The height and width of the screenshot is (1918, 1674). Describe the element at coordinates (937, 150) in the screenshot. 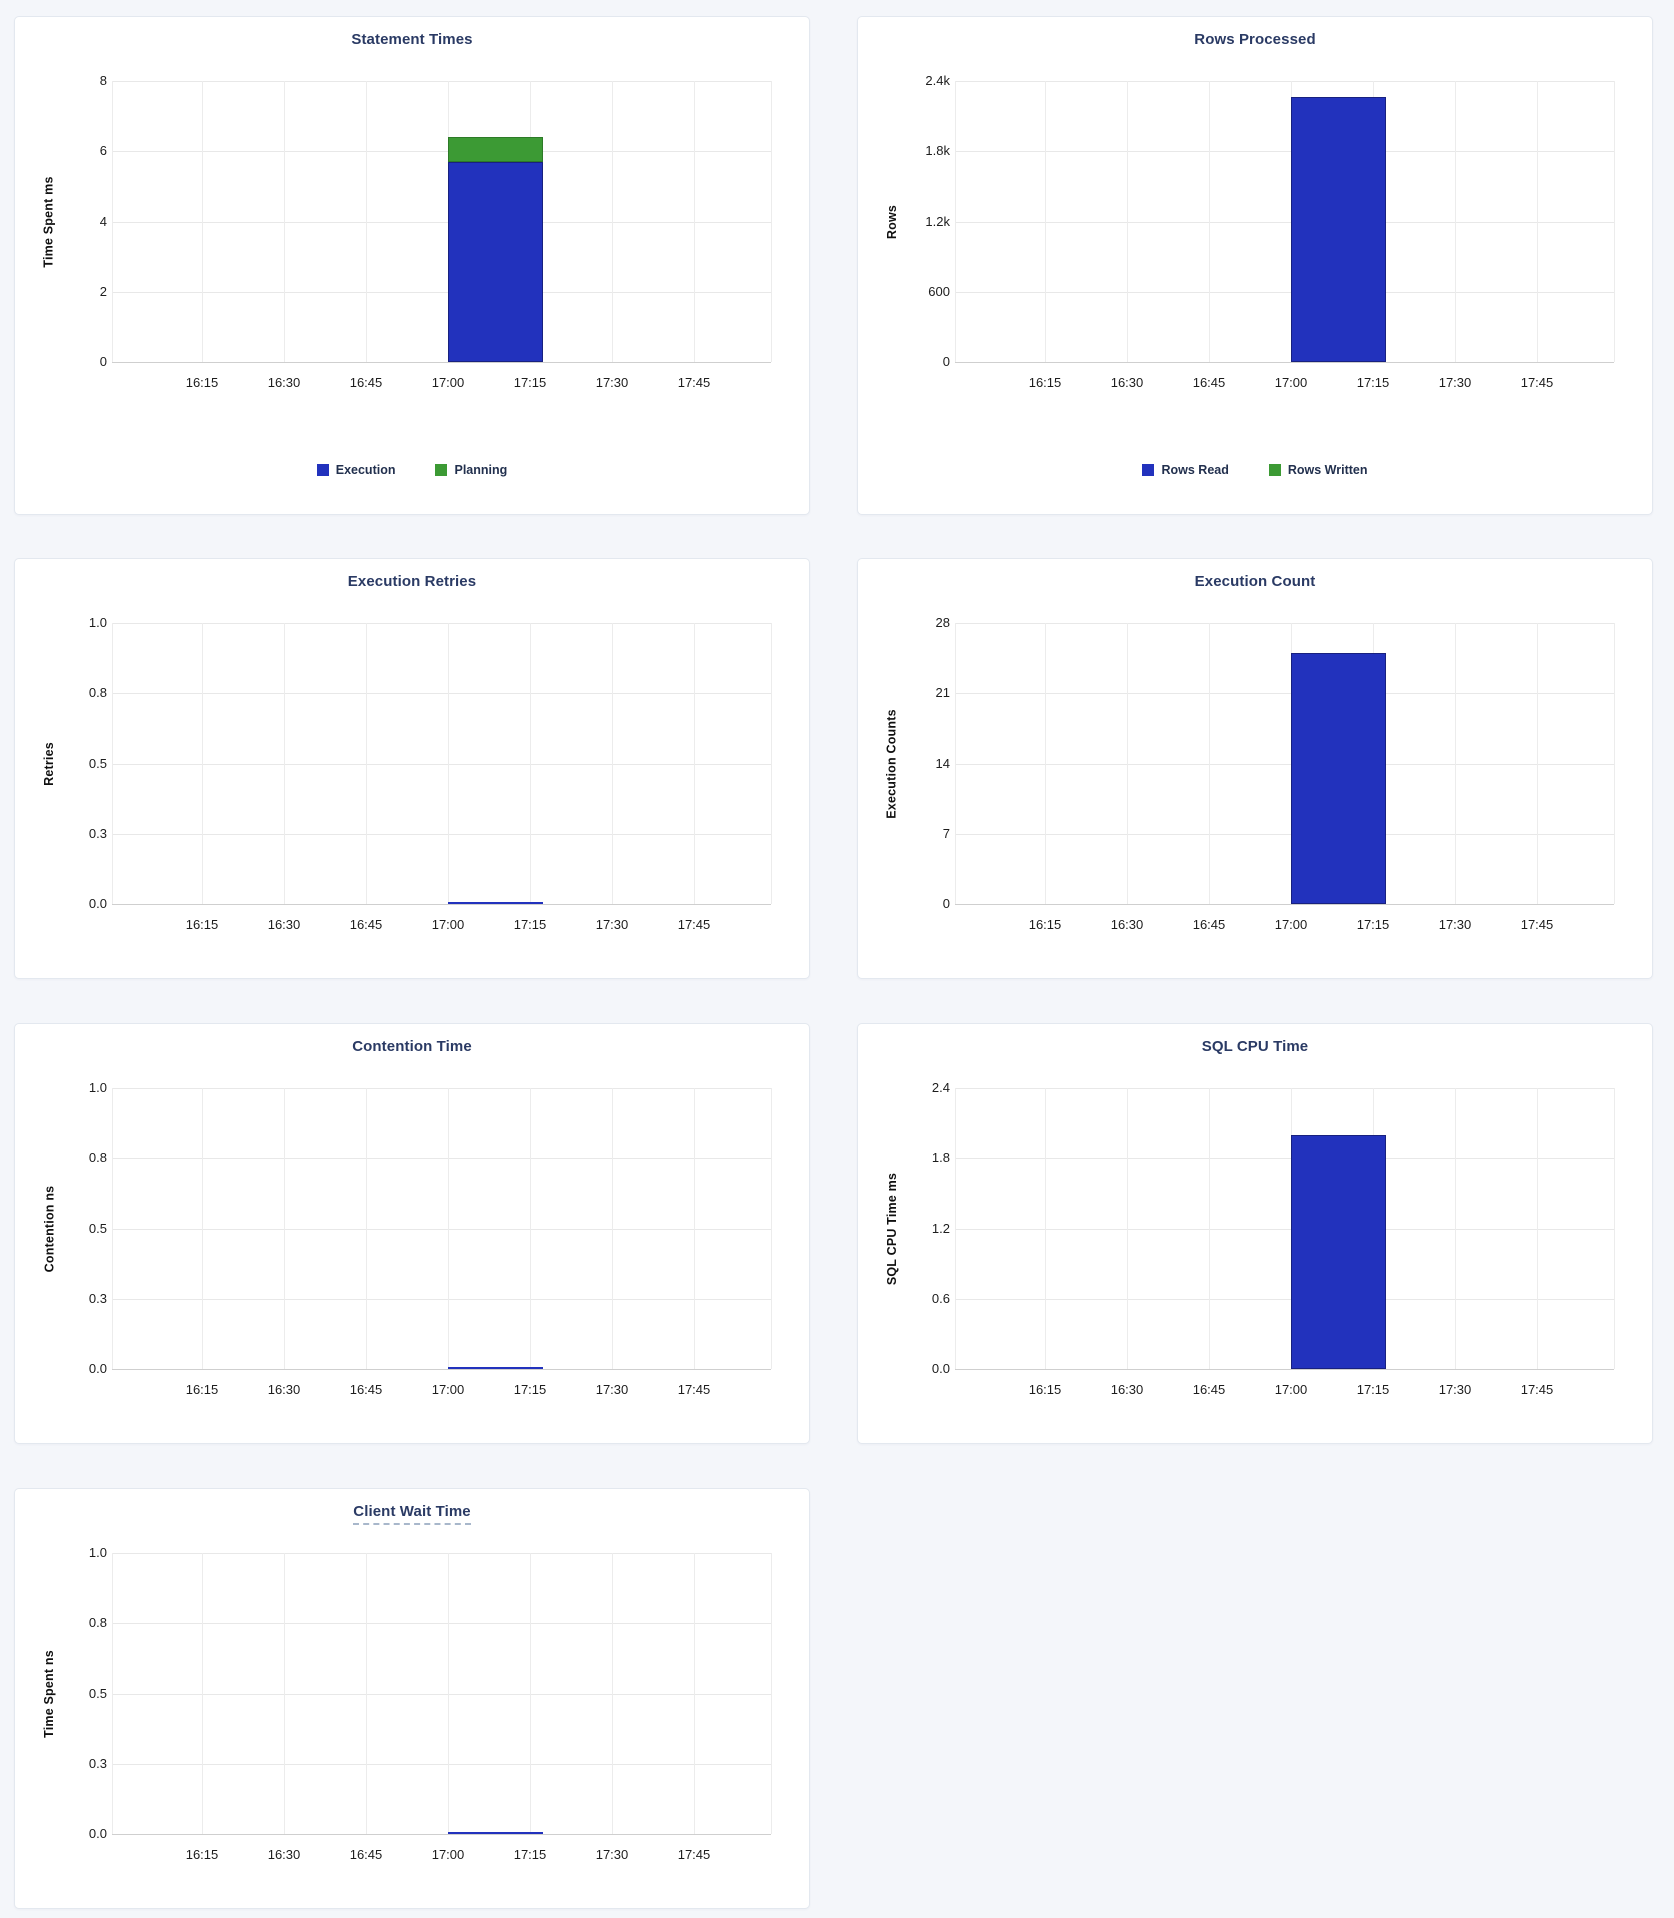

I see `y-tick-label: 1.8k` at that location.